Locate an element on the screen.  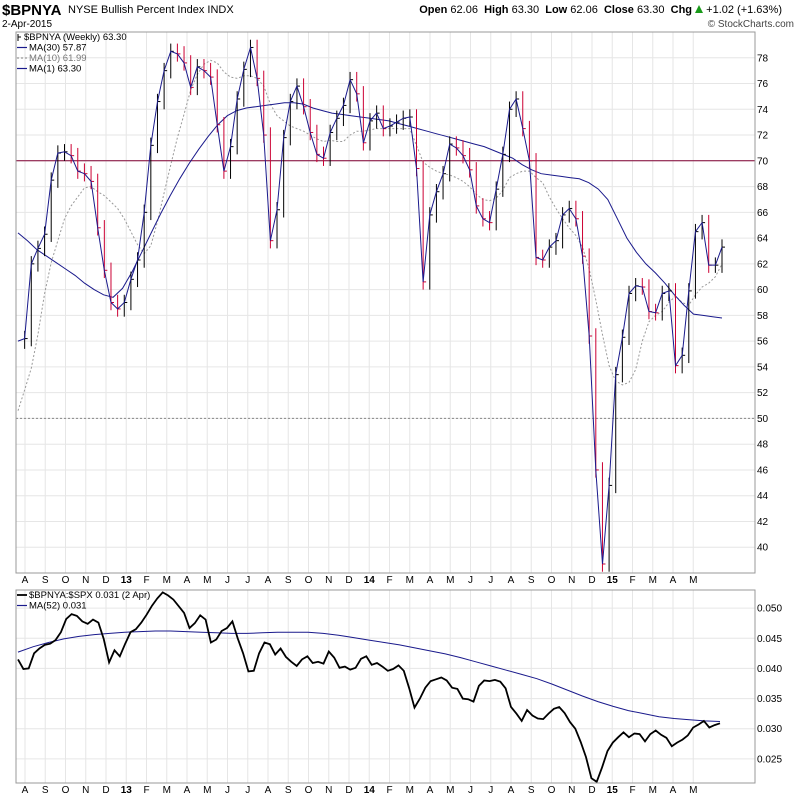
high-value: 63.30 is located at coordinates (525, 10).